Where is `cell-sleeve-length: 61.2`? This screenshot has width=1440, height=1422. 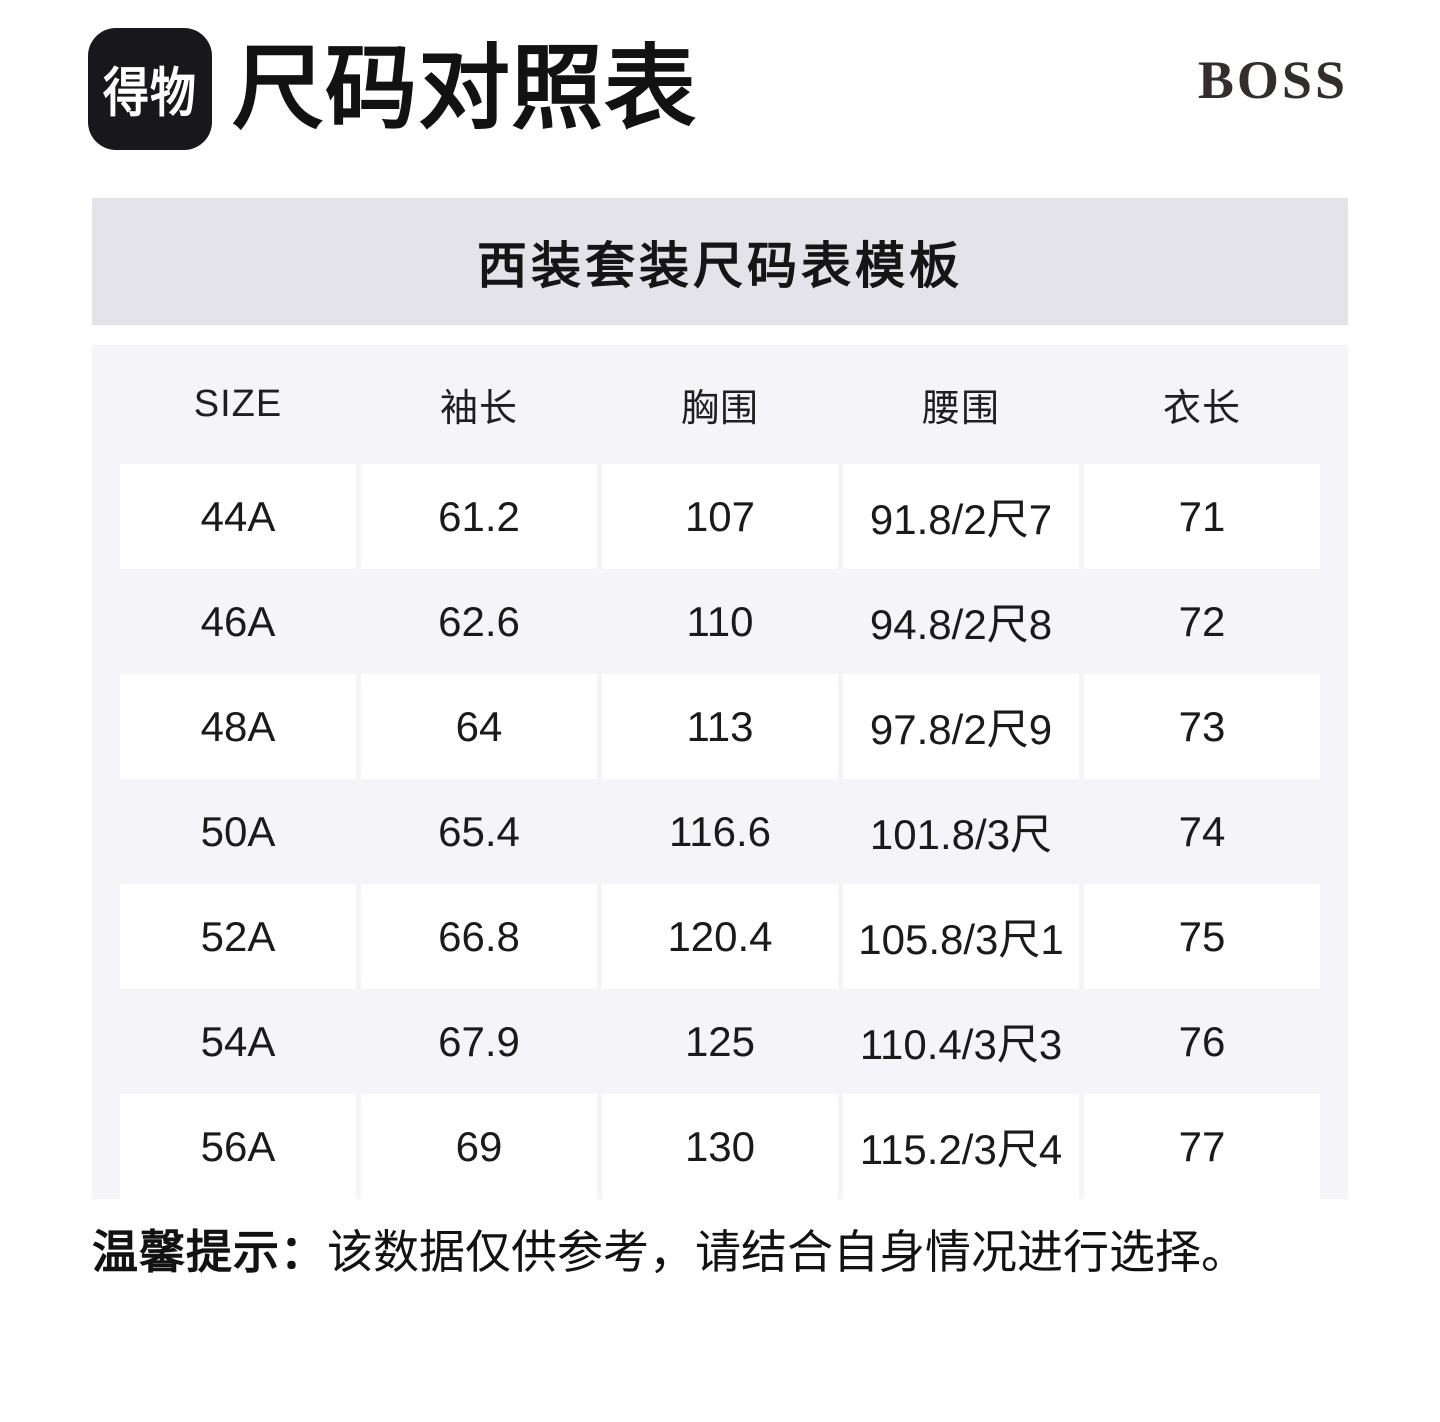 cell-sleeve-length: 61.2 is located at coordinates (479, 516).